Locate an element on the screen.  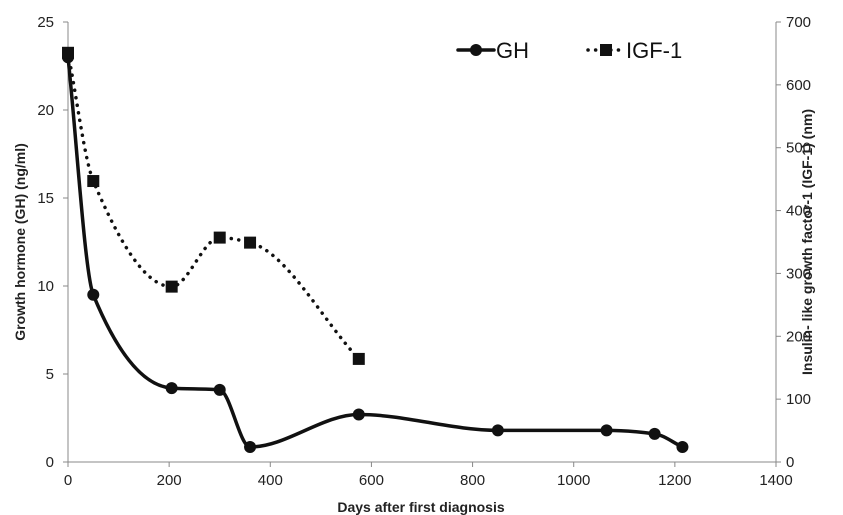
y-right-tick-label: 0 is located at coordinates (790, 462).